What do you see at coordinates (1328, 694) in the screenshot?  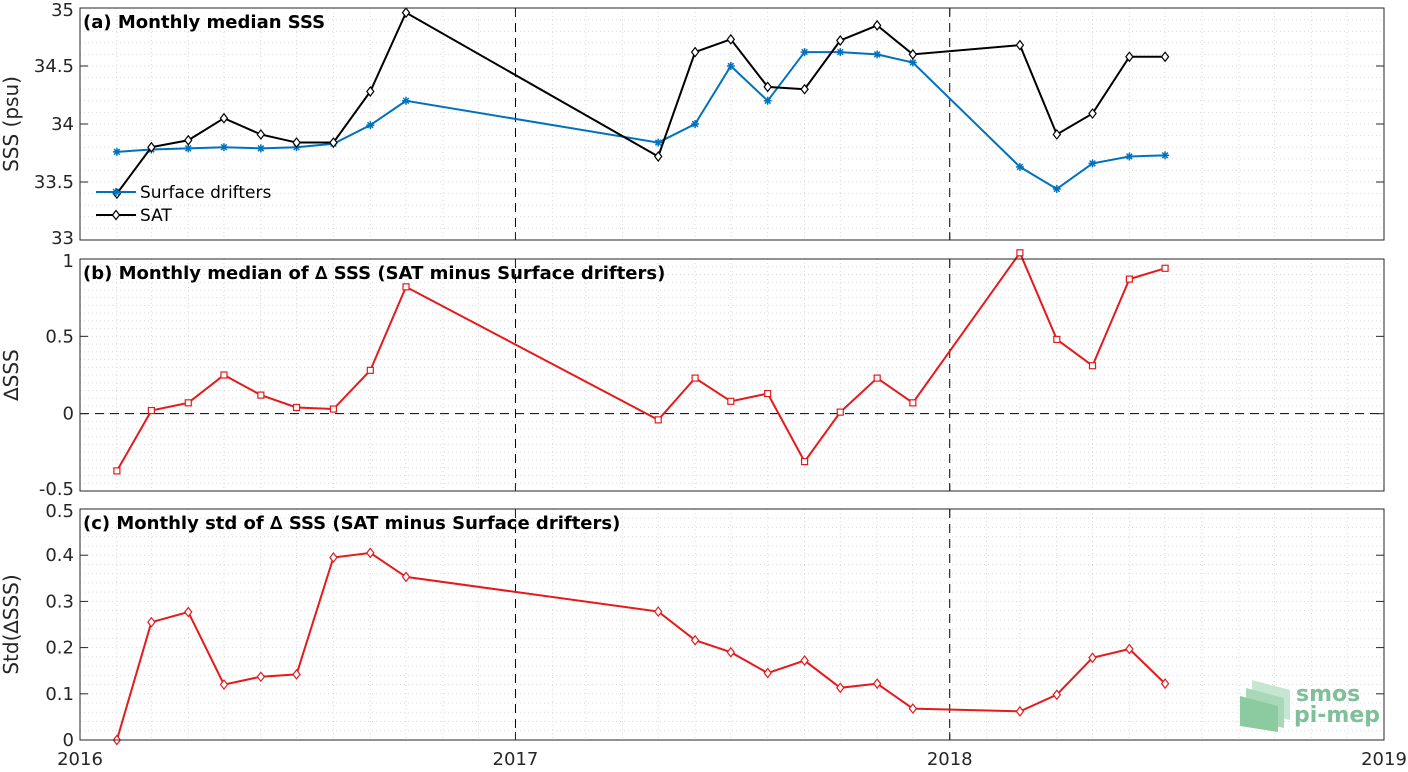 I see `logo-text-line1: smos` at bounding box center [1328, 694].